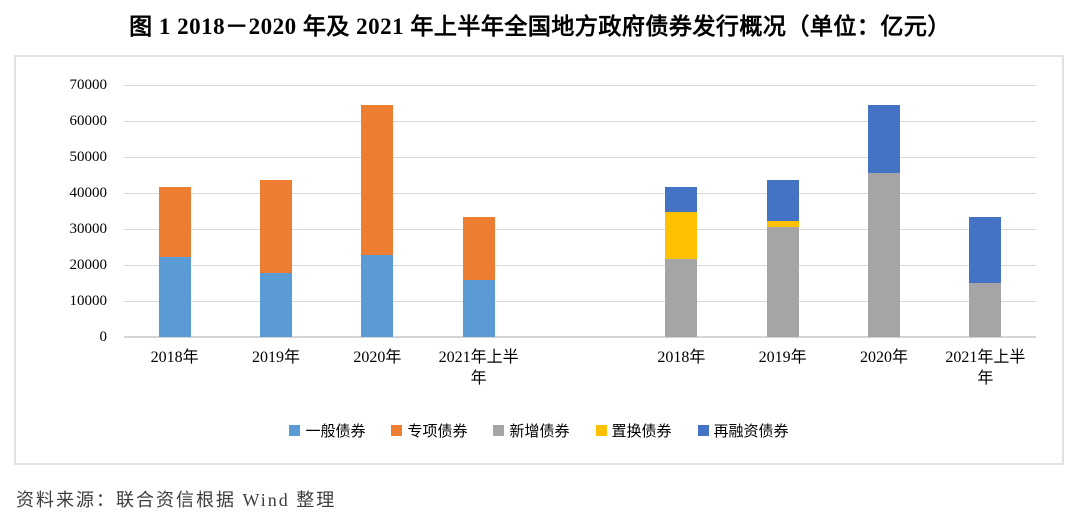 The image size is (1080, 521). What do you see at coordinates (88, 85) in the screenshot?
I see `y-tick-label: 70000` at bounding box center [88, 85].